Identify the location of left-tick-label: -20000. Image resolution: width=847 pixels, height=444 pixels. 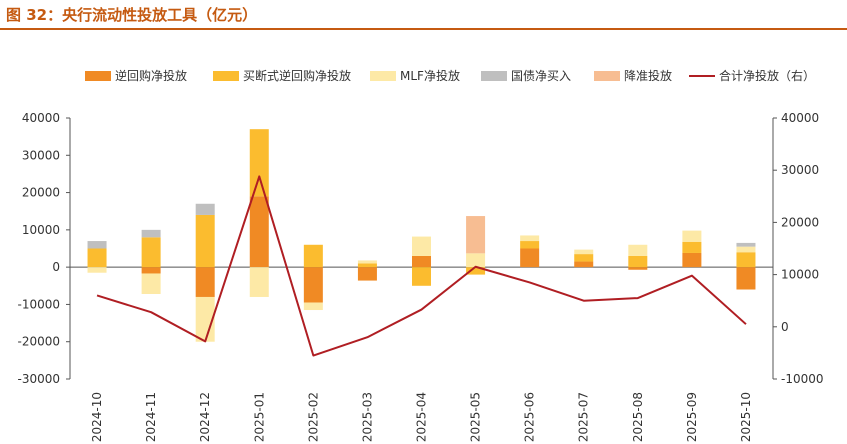
(38, 342).